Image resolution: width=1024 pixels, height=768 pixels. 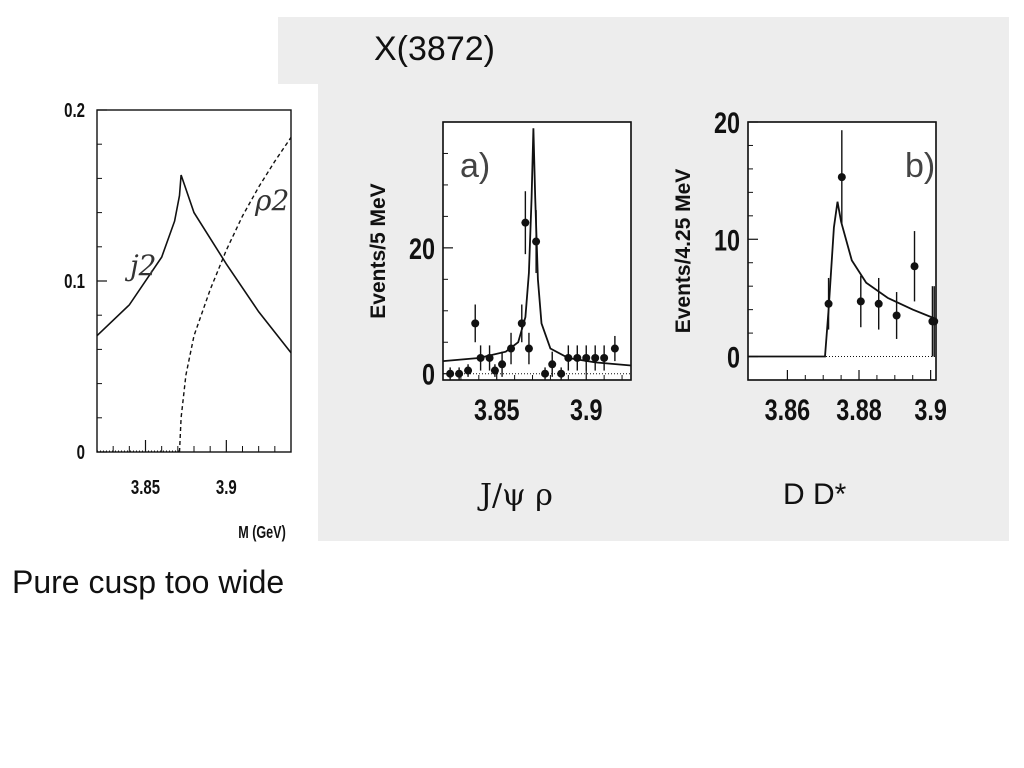 What do you see at coordinates (727, 122) in the screenshot?
I see `y-tick-label-b-2: 20` at bounding box center [727, 122].